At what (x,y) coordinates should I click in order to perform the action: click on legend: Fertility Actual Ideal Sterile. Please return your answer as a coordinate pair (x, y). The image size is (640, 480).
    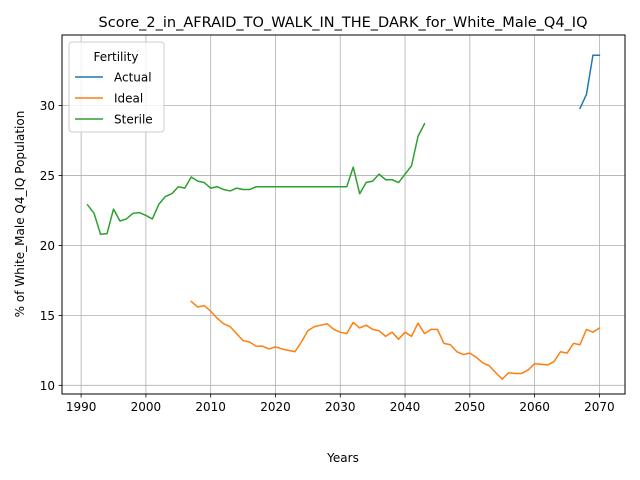
    Looking at the image, I should click on (116, 87).